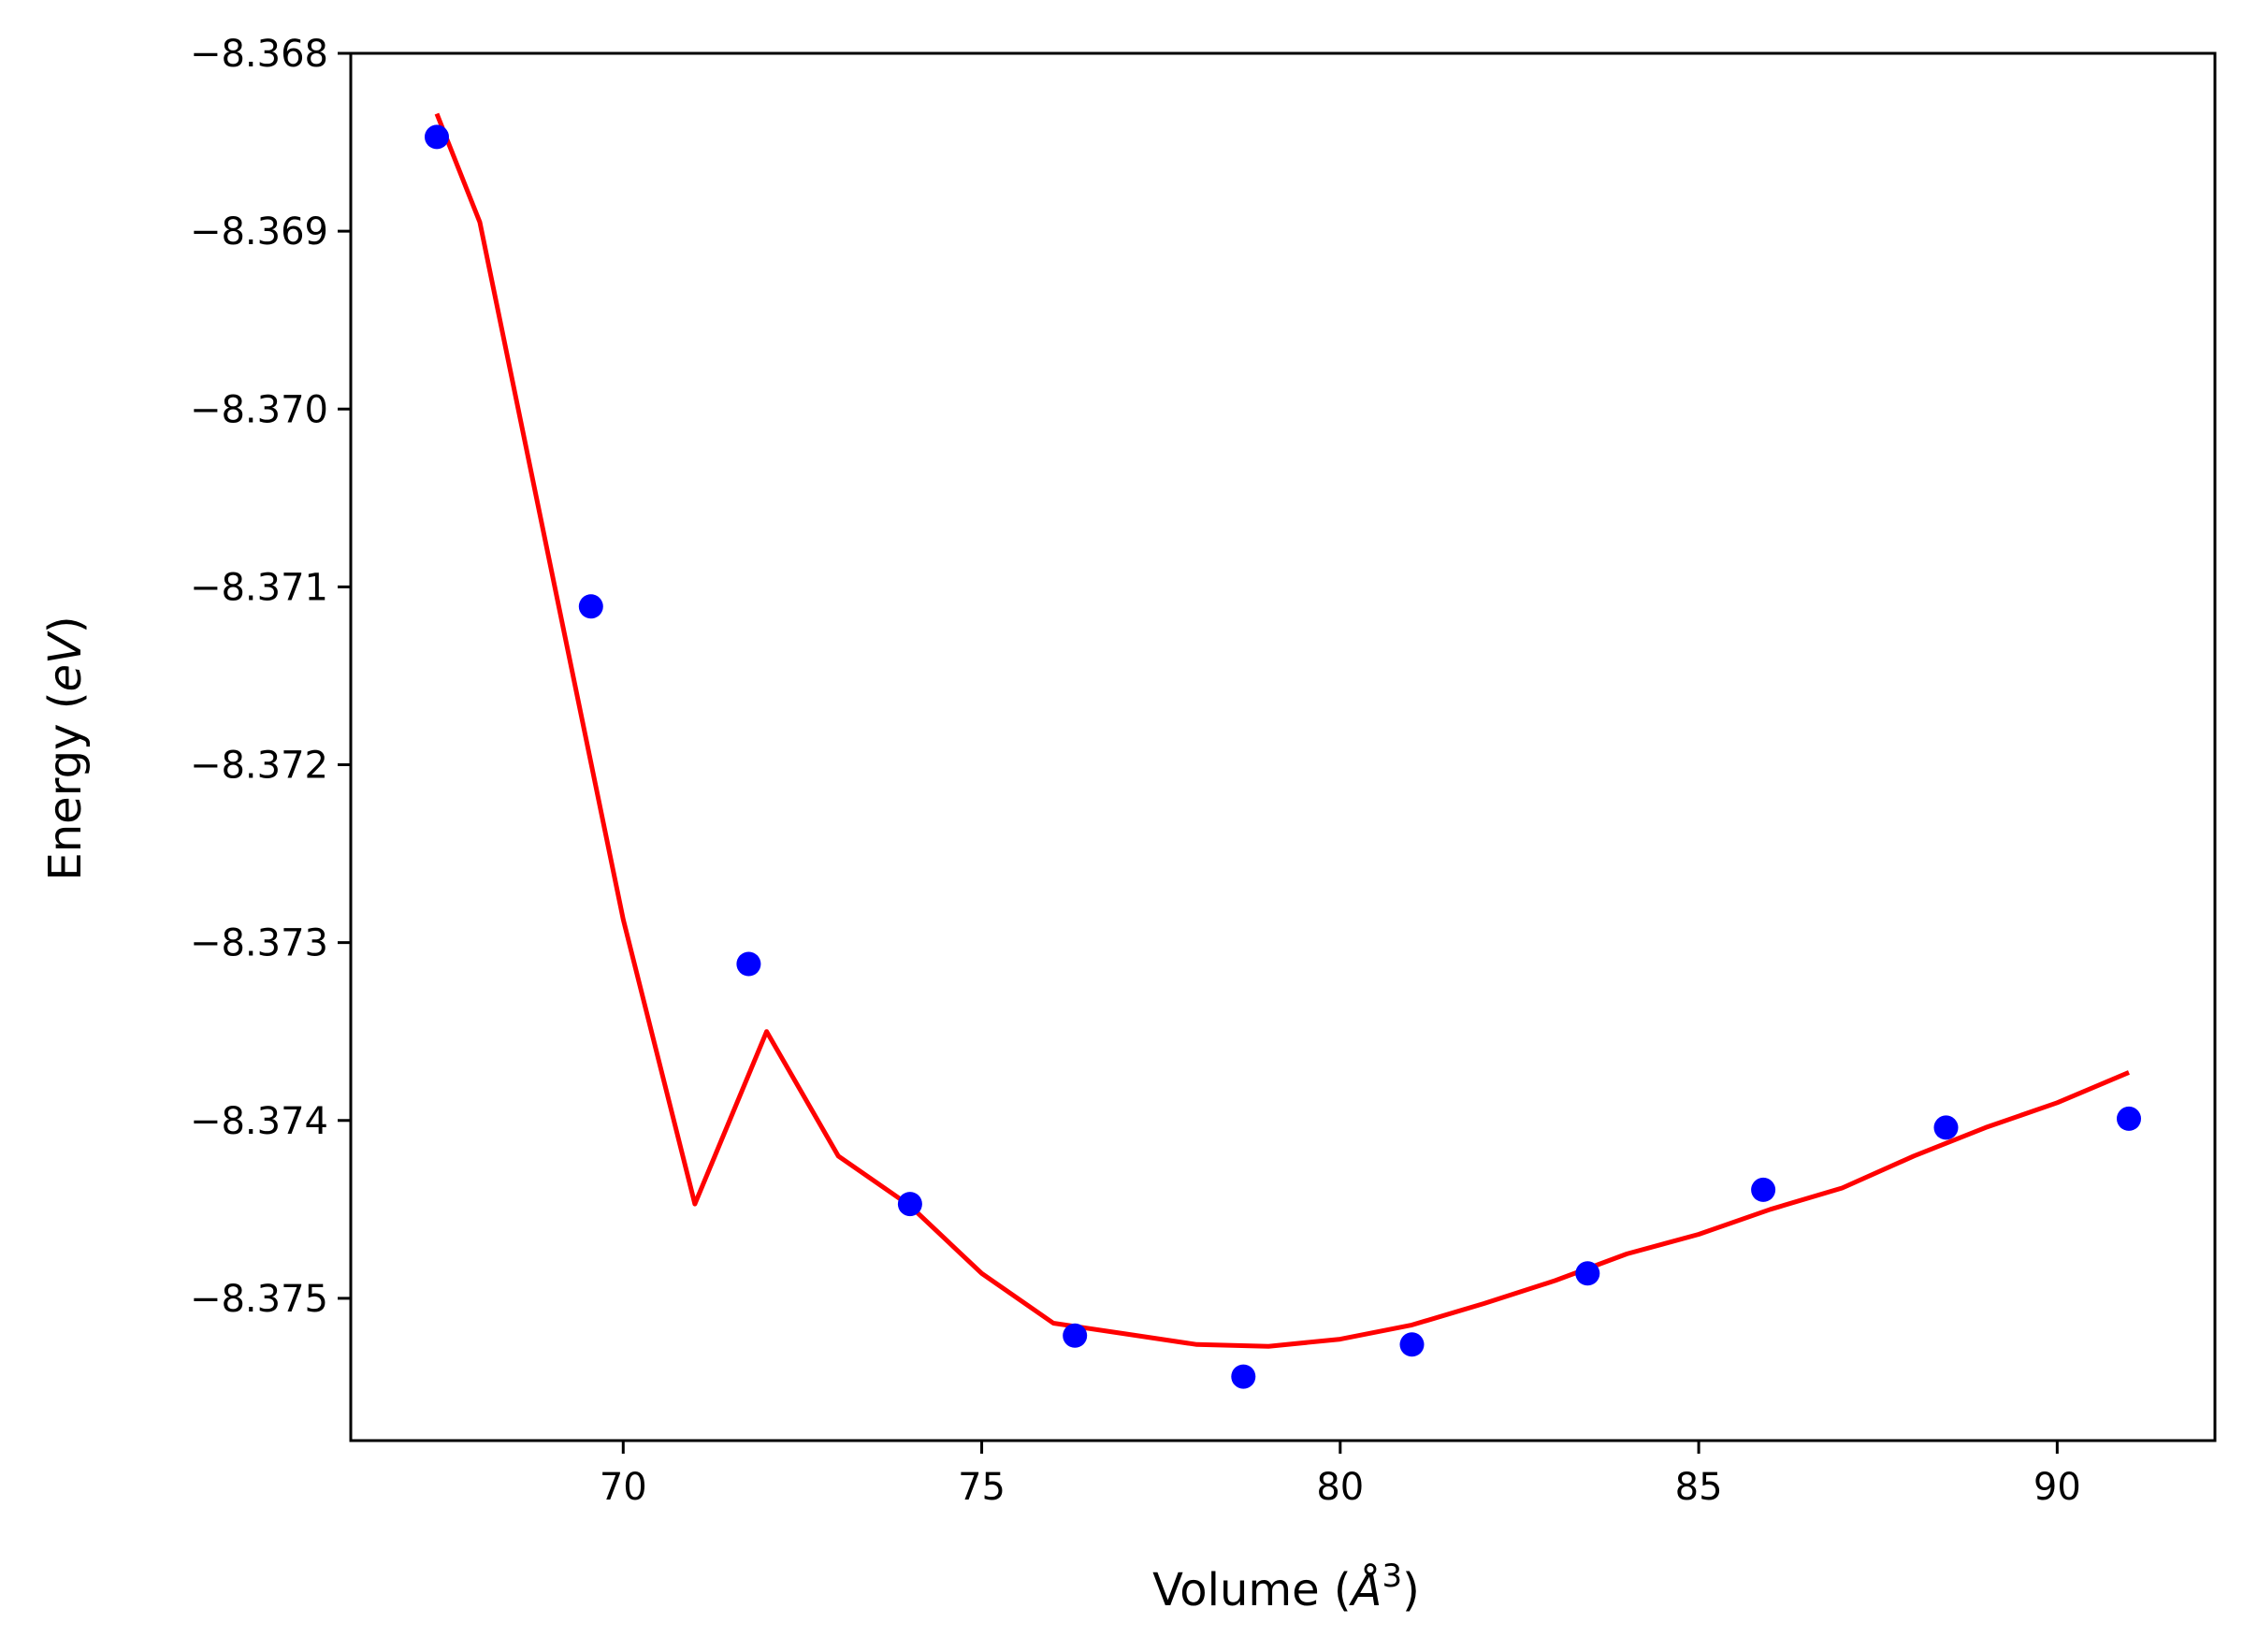 Image resolution: width=2243 pixels, height=1652 pixels. I want to click on y-axis-title-prefix: Energy (, so click(66, 786).